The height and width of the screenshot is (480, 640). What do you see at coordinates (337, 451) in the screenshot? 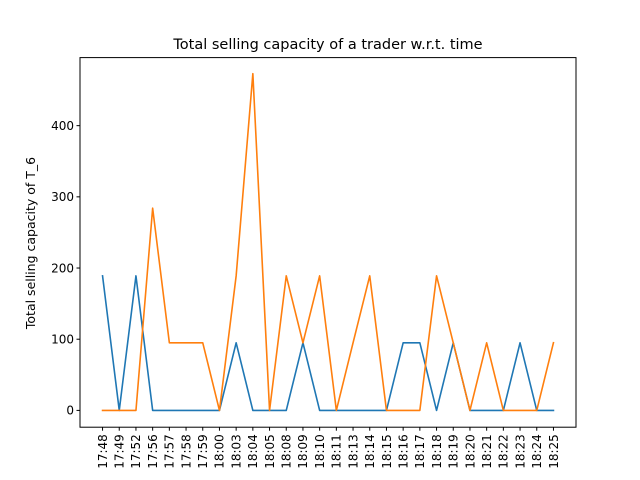
I see `x-tick-label: 18:11` at bounding box center [337, 451].